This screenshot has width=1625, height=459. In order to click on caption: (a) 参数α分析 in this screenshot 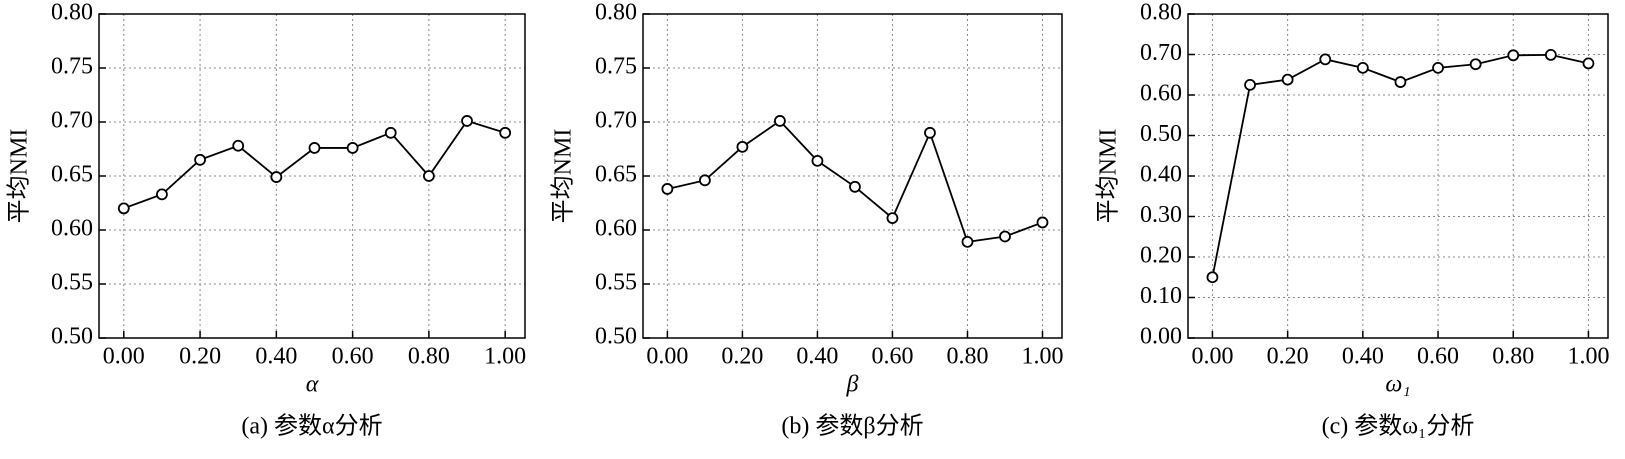, I will do `click(311, 426)`.